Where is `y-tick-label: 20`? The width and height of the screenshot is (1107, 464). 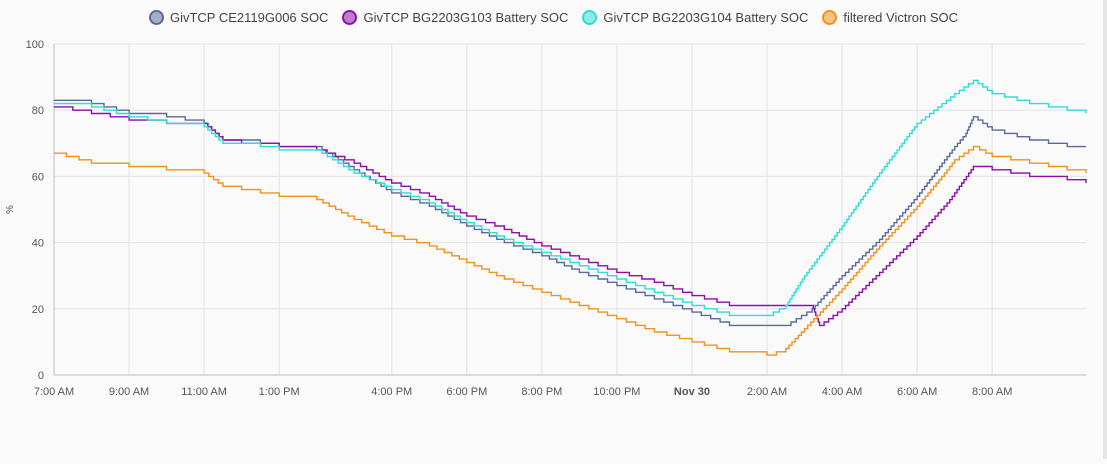
y-tick-label: 20 is located at coordinates (38, 310).